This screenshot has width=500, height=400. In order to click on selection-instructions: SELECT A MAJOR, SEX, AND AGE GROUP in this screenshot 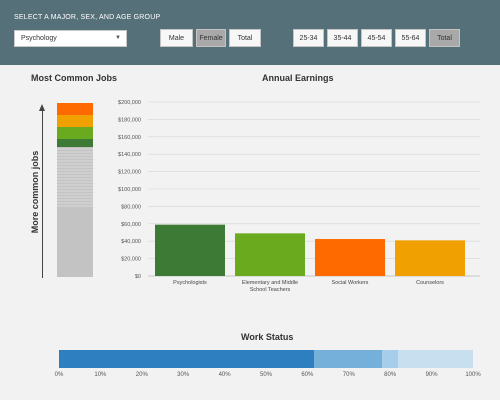, I will do `click(87, 17)`.